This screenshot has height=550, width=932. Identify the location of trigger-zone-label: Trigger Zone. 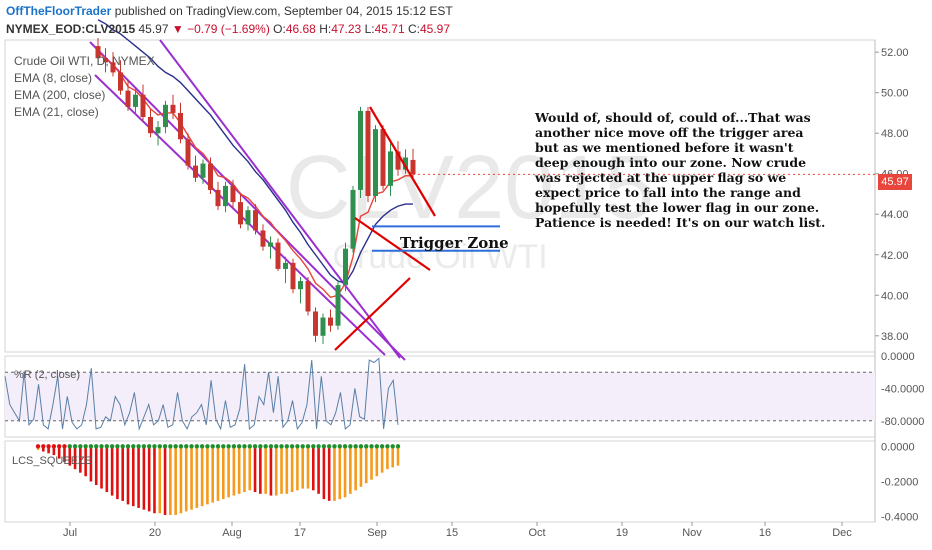
(454, 243).